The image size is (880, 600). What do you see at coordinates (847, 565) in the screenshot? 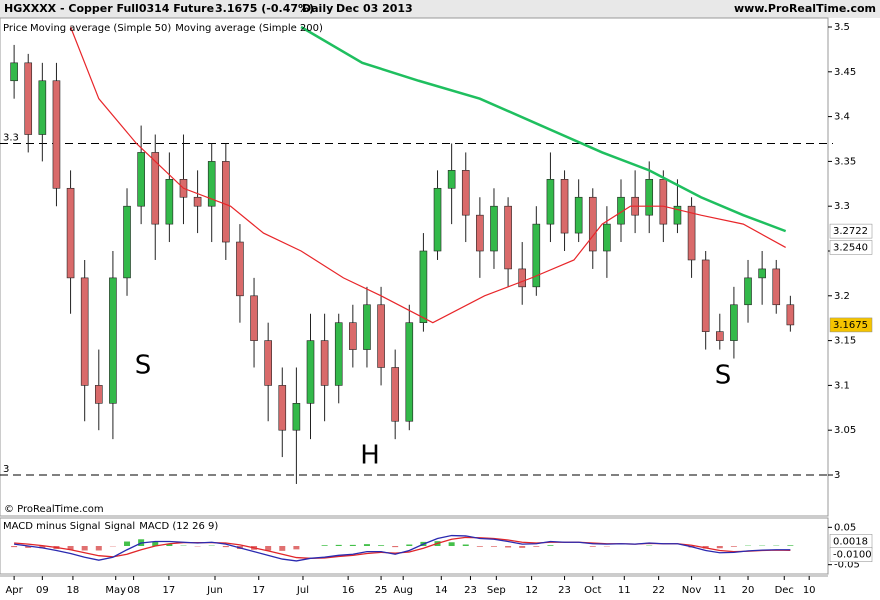
I see `macd-y-tick-label: -0.05` at bounding box center [847, 565].